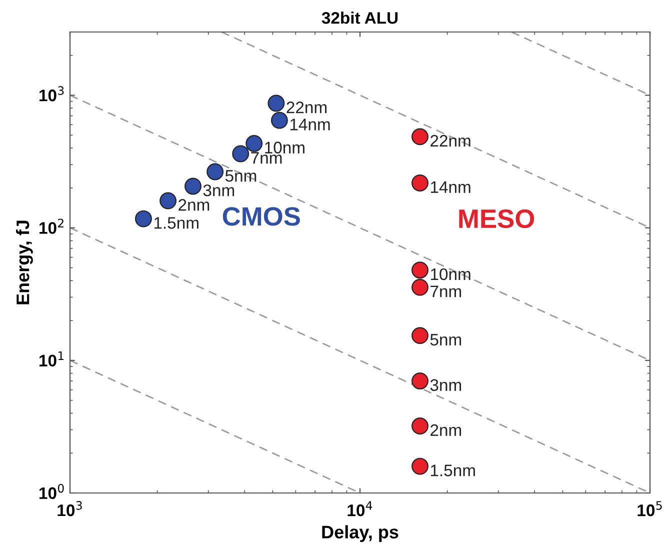 The image size is (670, 556). I want to click on y-tick-label: 10$^{2}$, so click(52, 226).